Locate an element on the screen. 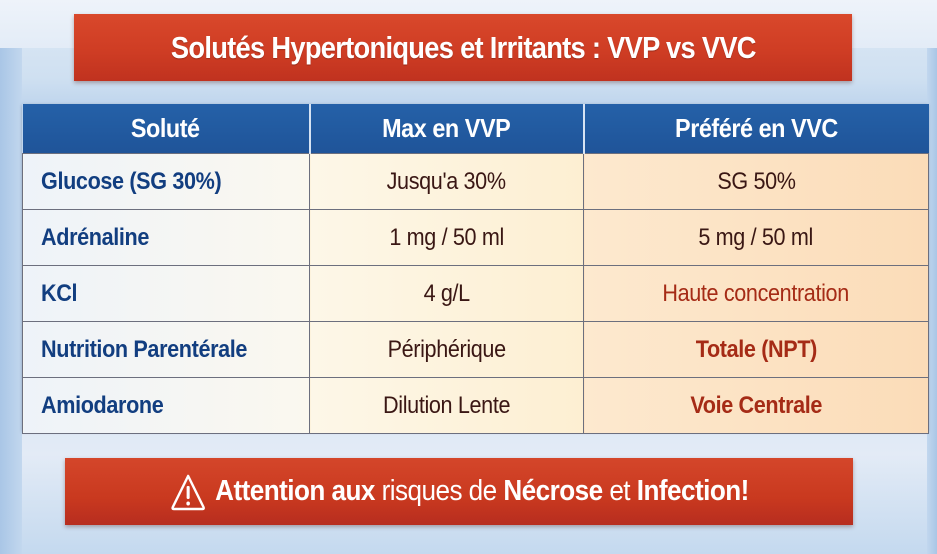  cell-prefere-vvc: 5 mg / 50 ml is located at coordinates (756, 237).